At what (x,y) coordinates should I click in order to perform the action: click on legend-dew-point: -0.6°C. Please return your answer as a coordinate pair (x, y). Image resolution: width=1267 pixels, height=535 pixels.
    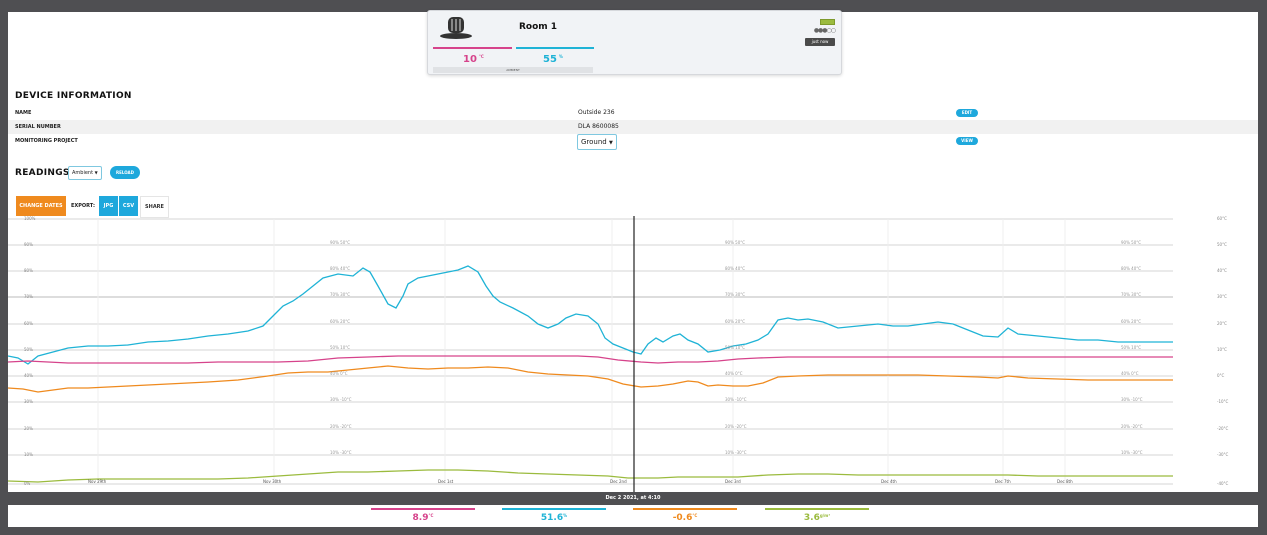
    Looking at the image, I should click on (685, 515).